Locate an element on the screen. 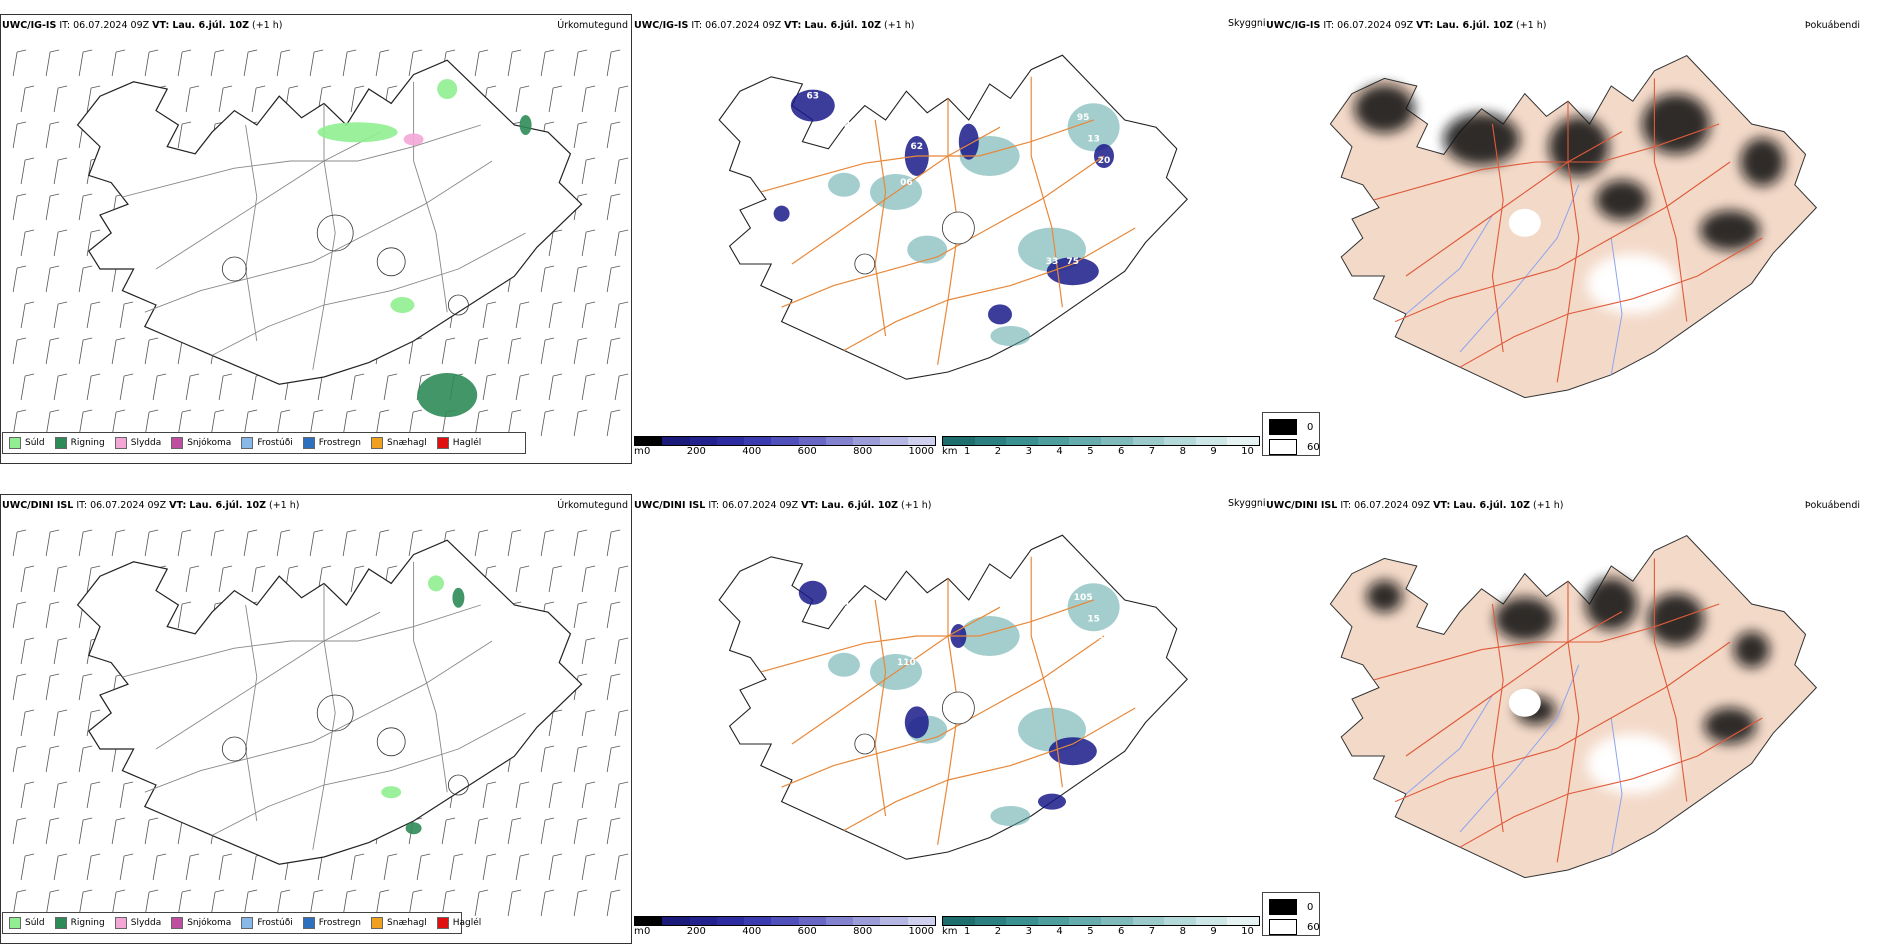  coastline is located at coordinates (329, 702).